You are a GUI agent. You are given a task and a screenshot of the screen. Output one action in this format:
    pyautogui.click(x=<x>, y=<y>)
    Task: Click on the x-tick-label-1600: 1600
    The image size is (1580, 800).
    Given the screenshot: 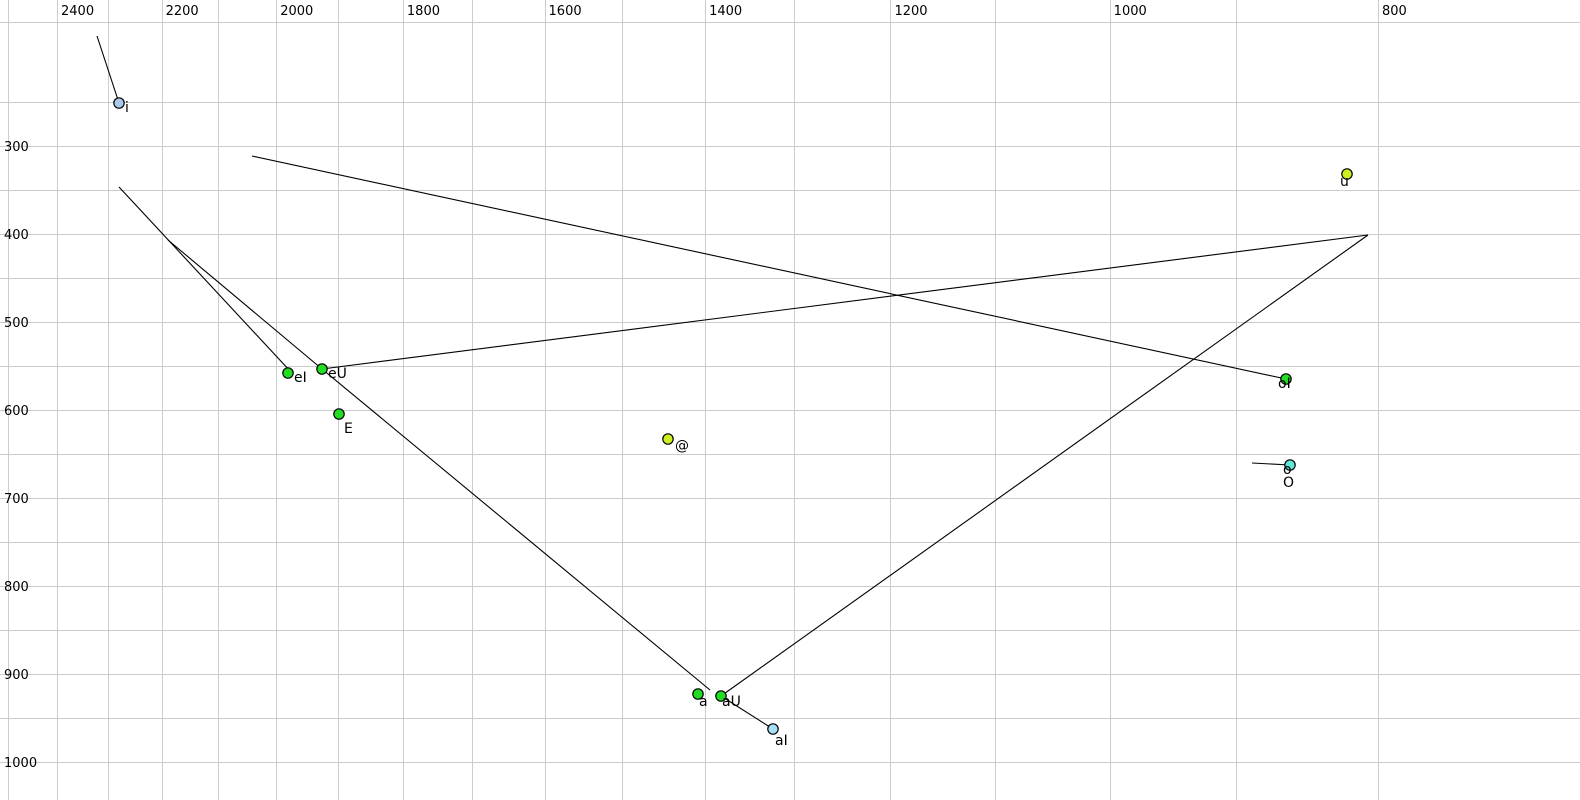 What is the action you would take?
    pyautogui.click(x=565, y=11)
    